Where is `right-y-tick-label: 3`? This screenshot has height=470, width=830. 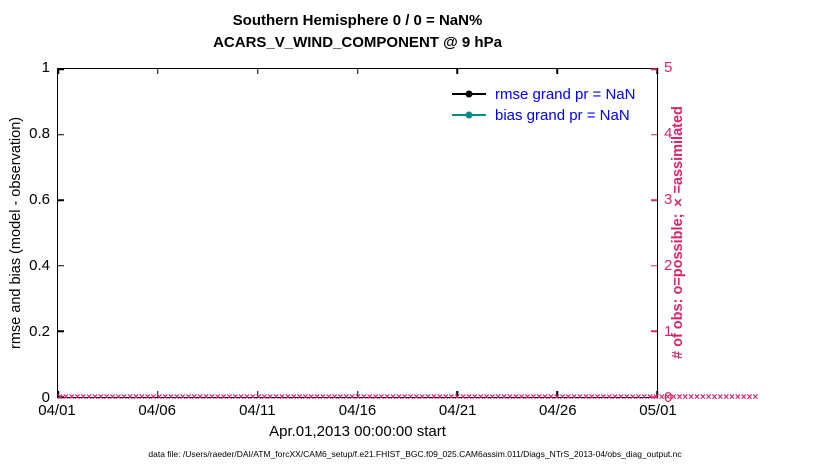
right-y-tick-label: 3 is located at coordinates (668, 199).